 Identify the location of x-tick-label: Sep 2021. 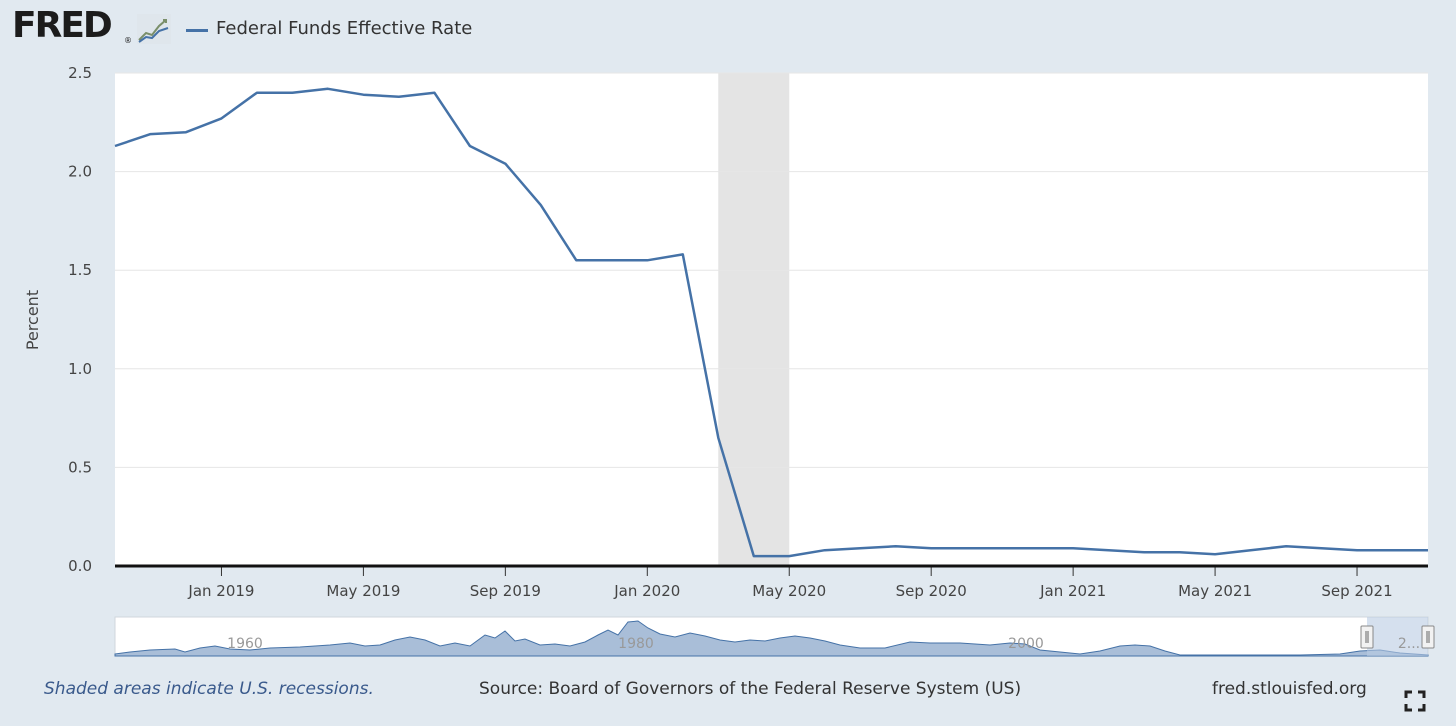
(1356, 591).